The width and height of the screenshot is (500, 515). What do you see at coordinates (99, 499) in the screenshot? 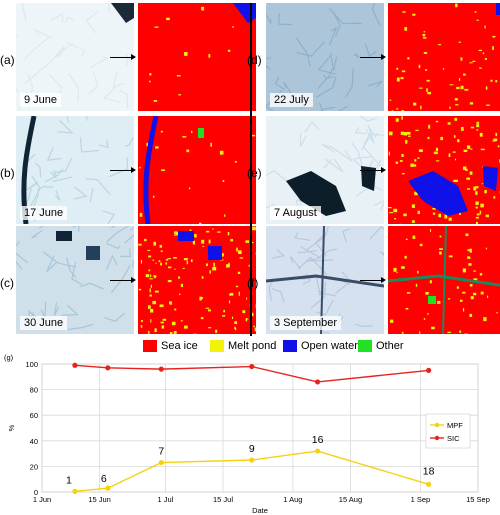
I see `x-tick-label: 15 Jun` at bounding box center [99, 499].